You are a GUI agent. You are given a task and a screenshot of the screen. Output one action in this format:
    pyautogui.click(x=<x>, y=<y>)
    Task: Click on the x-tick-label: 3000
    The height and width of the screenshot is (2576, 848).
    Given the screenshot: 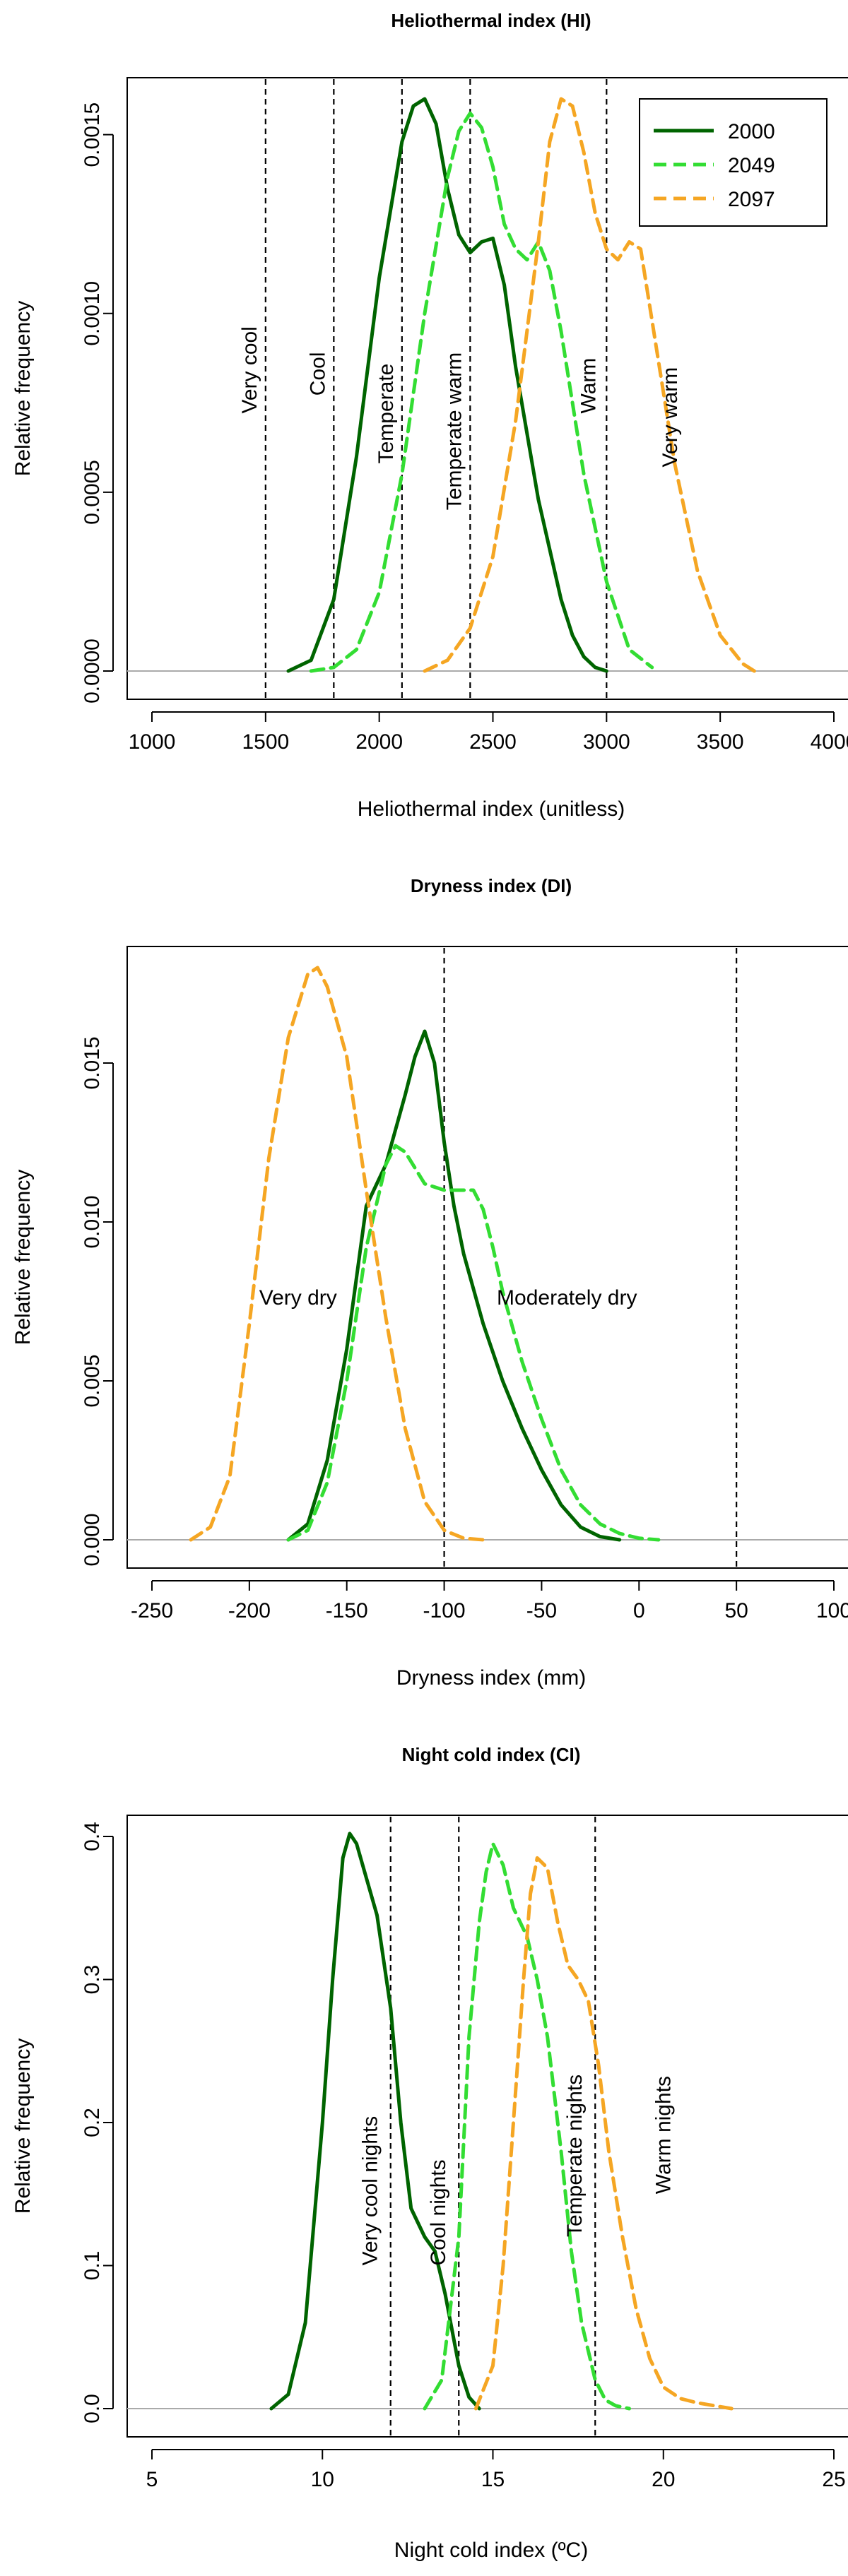 What is the action you would take?
    pyautogui.click(x=606, y=742)
    